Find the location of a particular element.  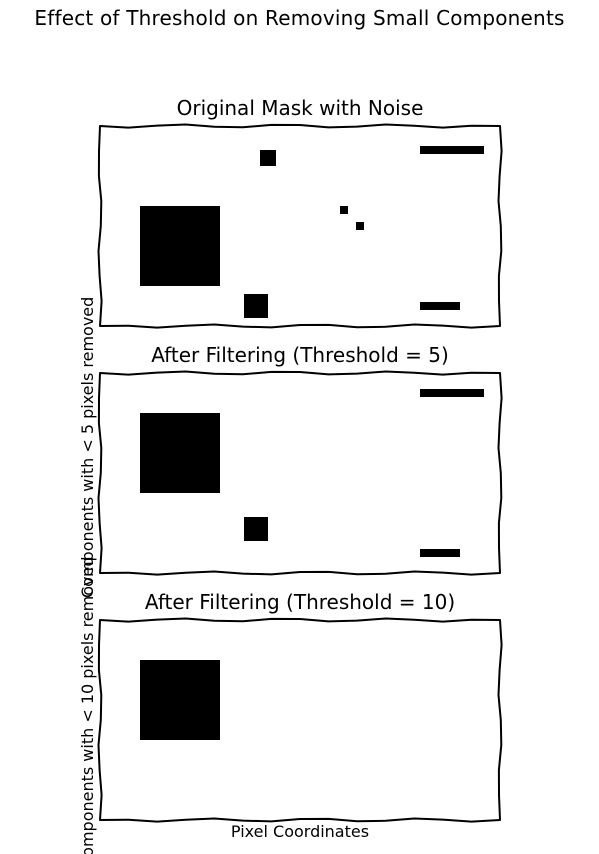

x-axis-label: Pixel Coordinates is located at coordinates (300, 831).